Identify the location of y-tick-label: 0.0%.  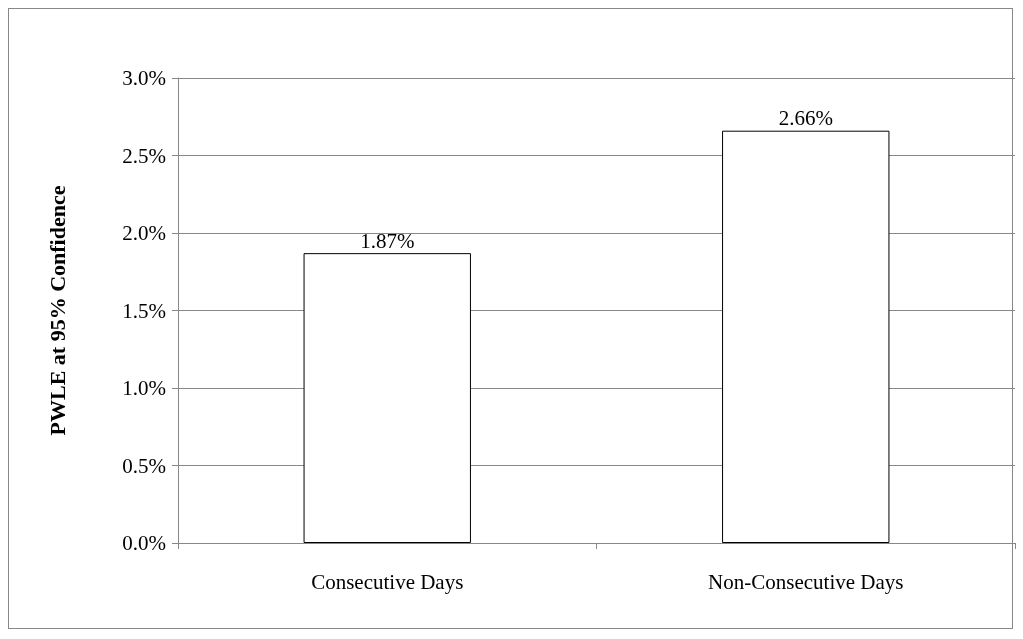
(144, 543).